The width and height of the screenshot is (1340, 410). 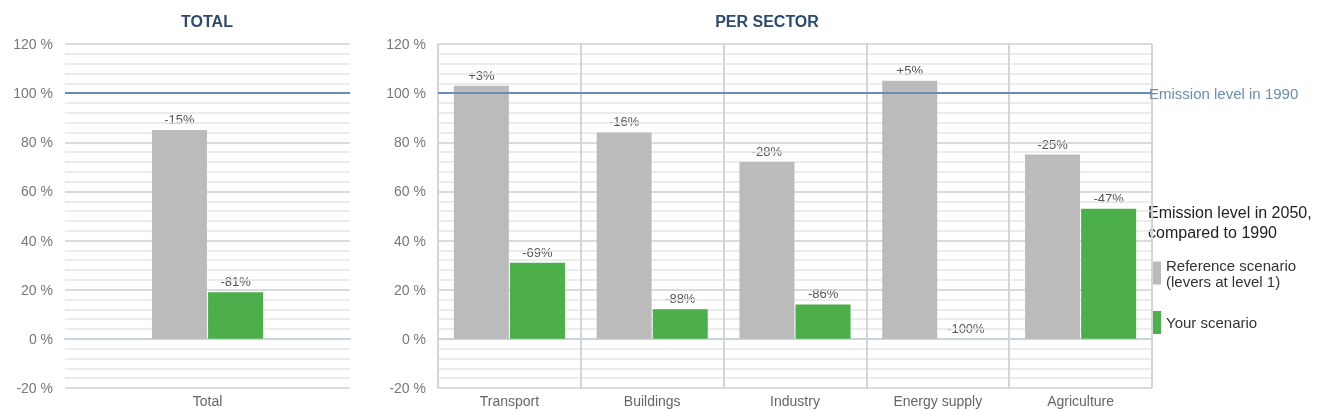 What do you see at coordinates (938, 401) in the screenshot?
I see `x-tick-label: Energy supply` at bounding box center [938, 401].